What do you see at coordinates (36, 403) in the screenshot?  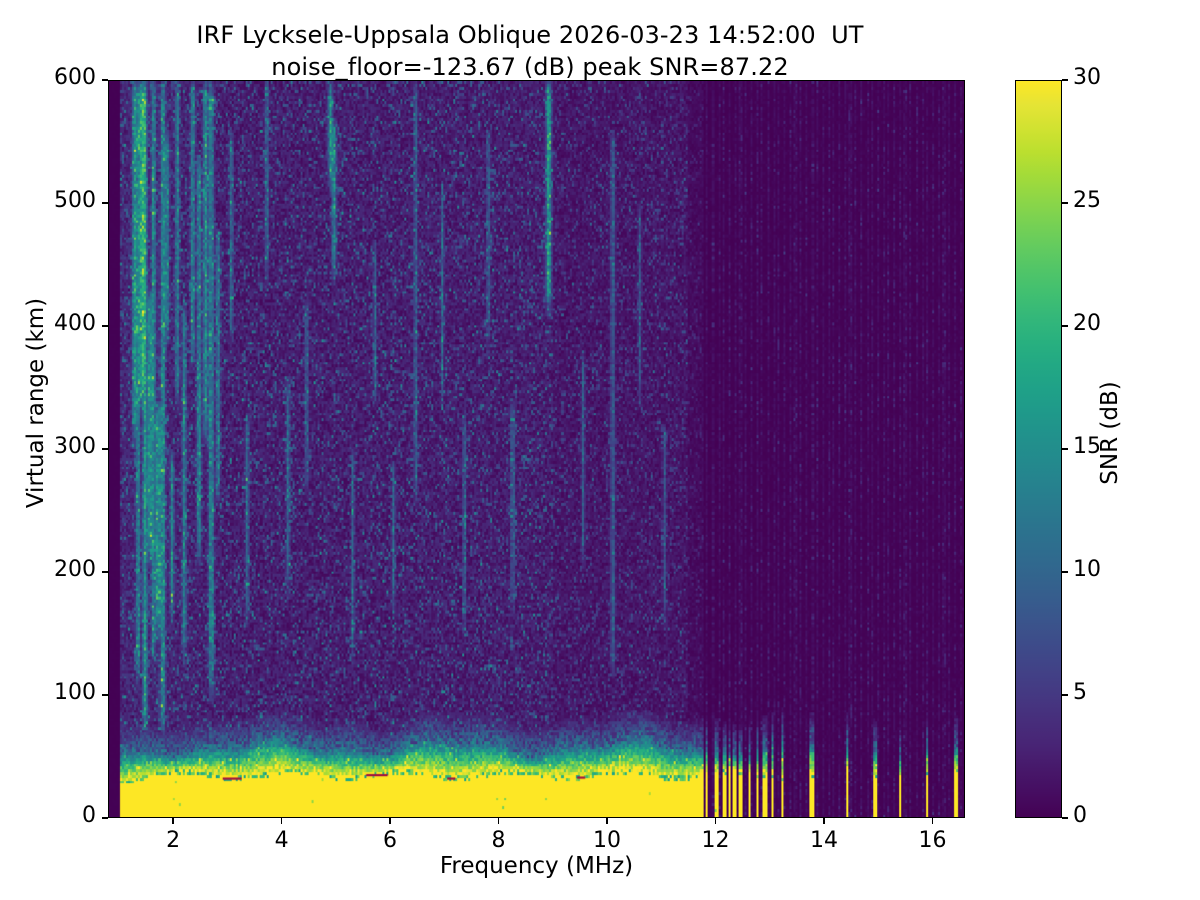 I see `y-axis-label: Virtual range (km)` at bounding box center [36, 403].